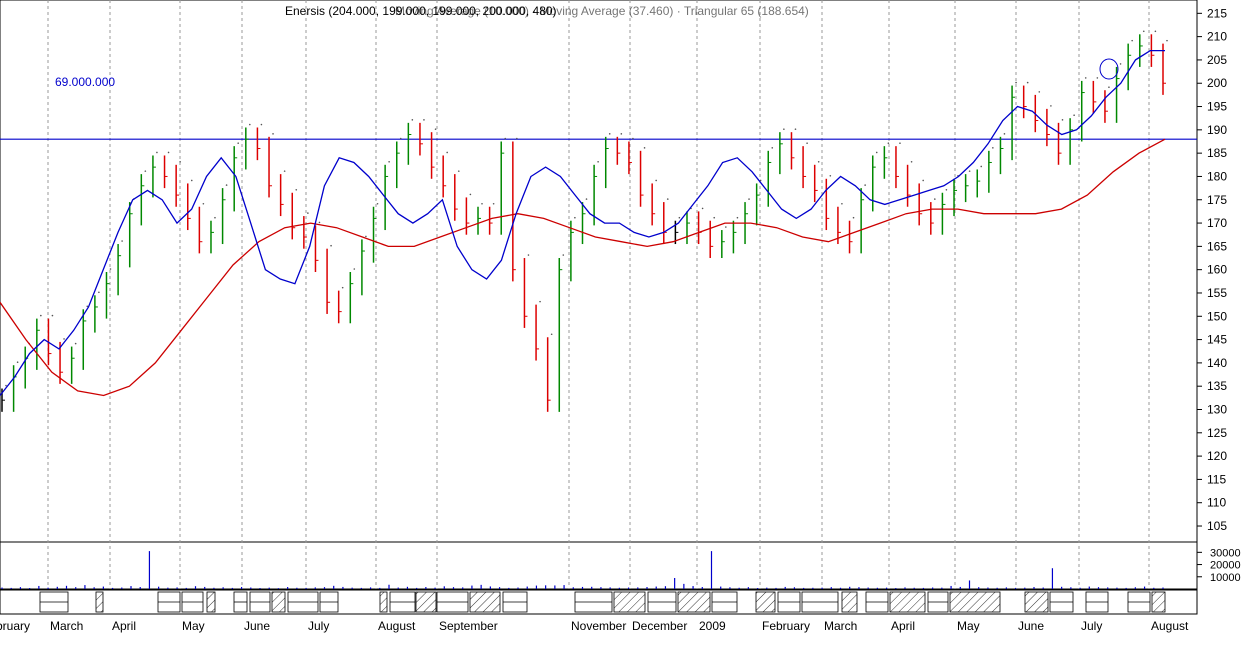  I want to click on y-tick-label: 125, so click(1217, 433).